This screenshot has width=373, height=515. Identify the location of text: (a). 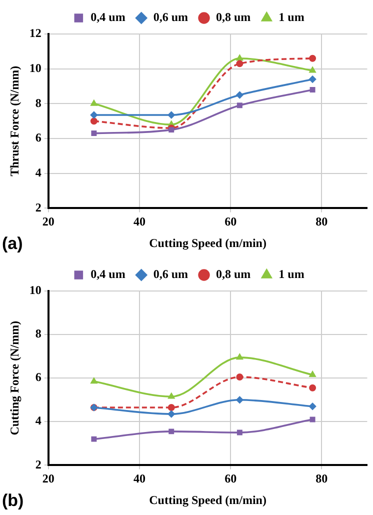
(12, 244).